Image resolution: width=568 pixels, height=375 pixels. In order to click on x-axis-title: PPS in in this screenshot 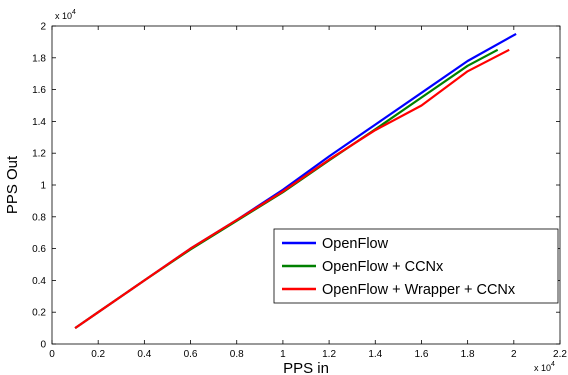, I will do `click(306, 367)`.